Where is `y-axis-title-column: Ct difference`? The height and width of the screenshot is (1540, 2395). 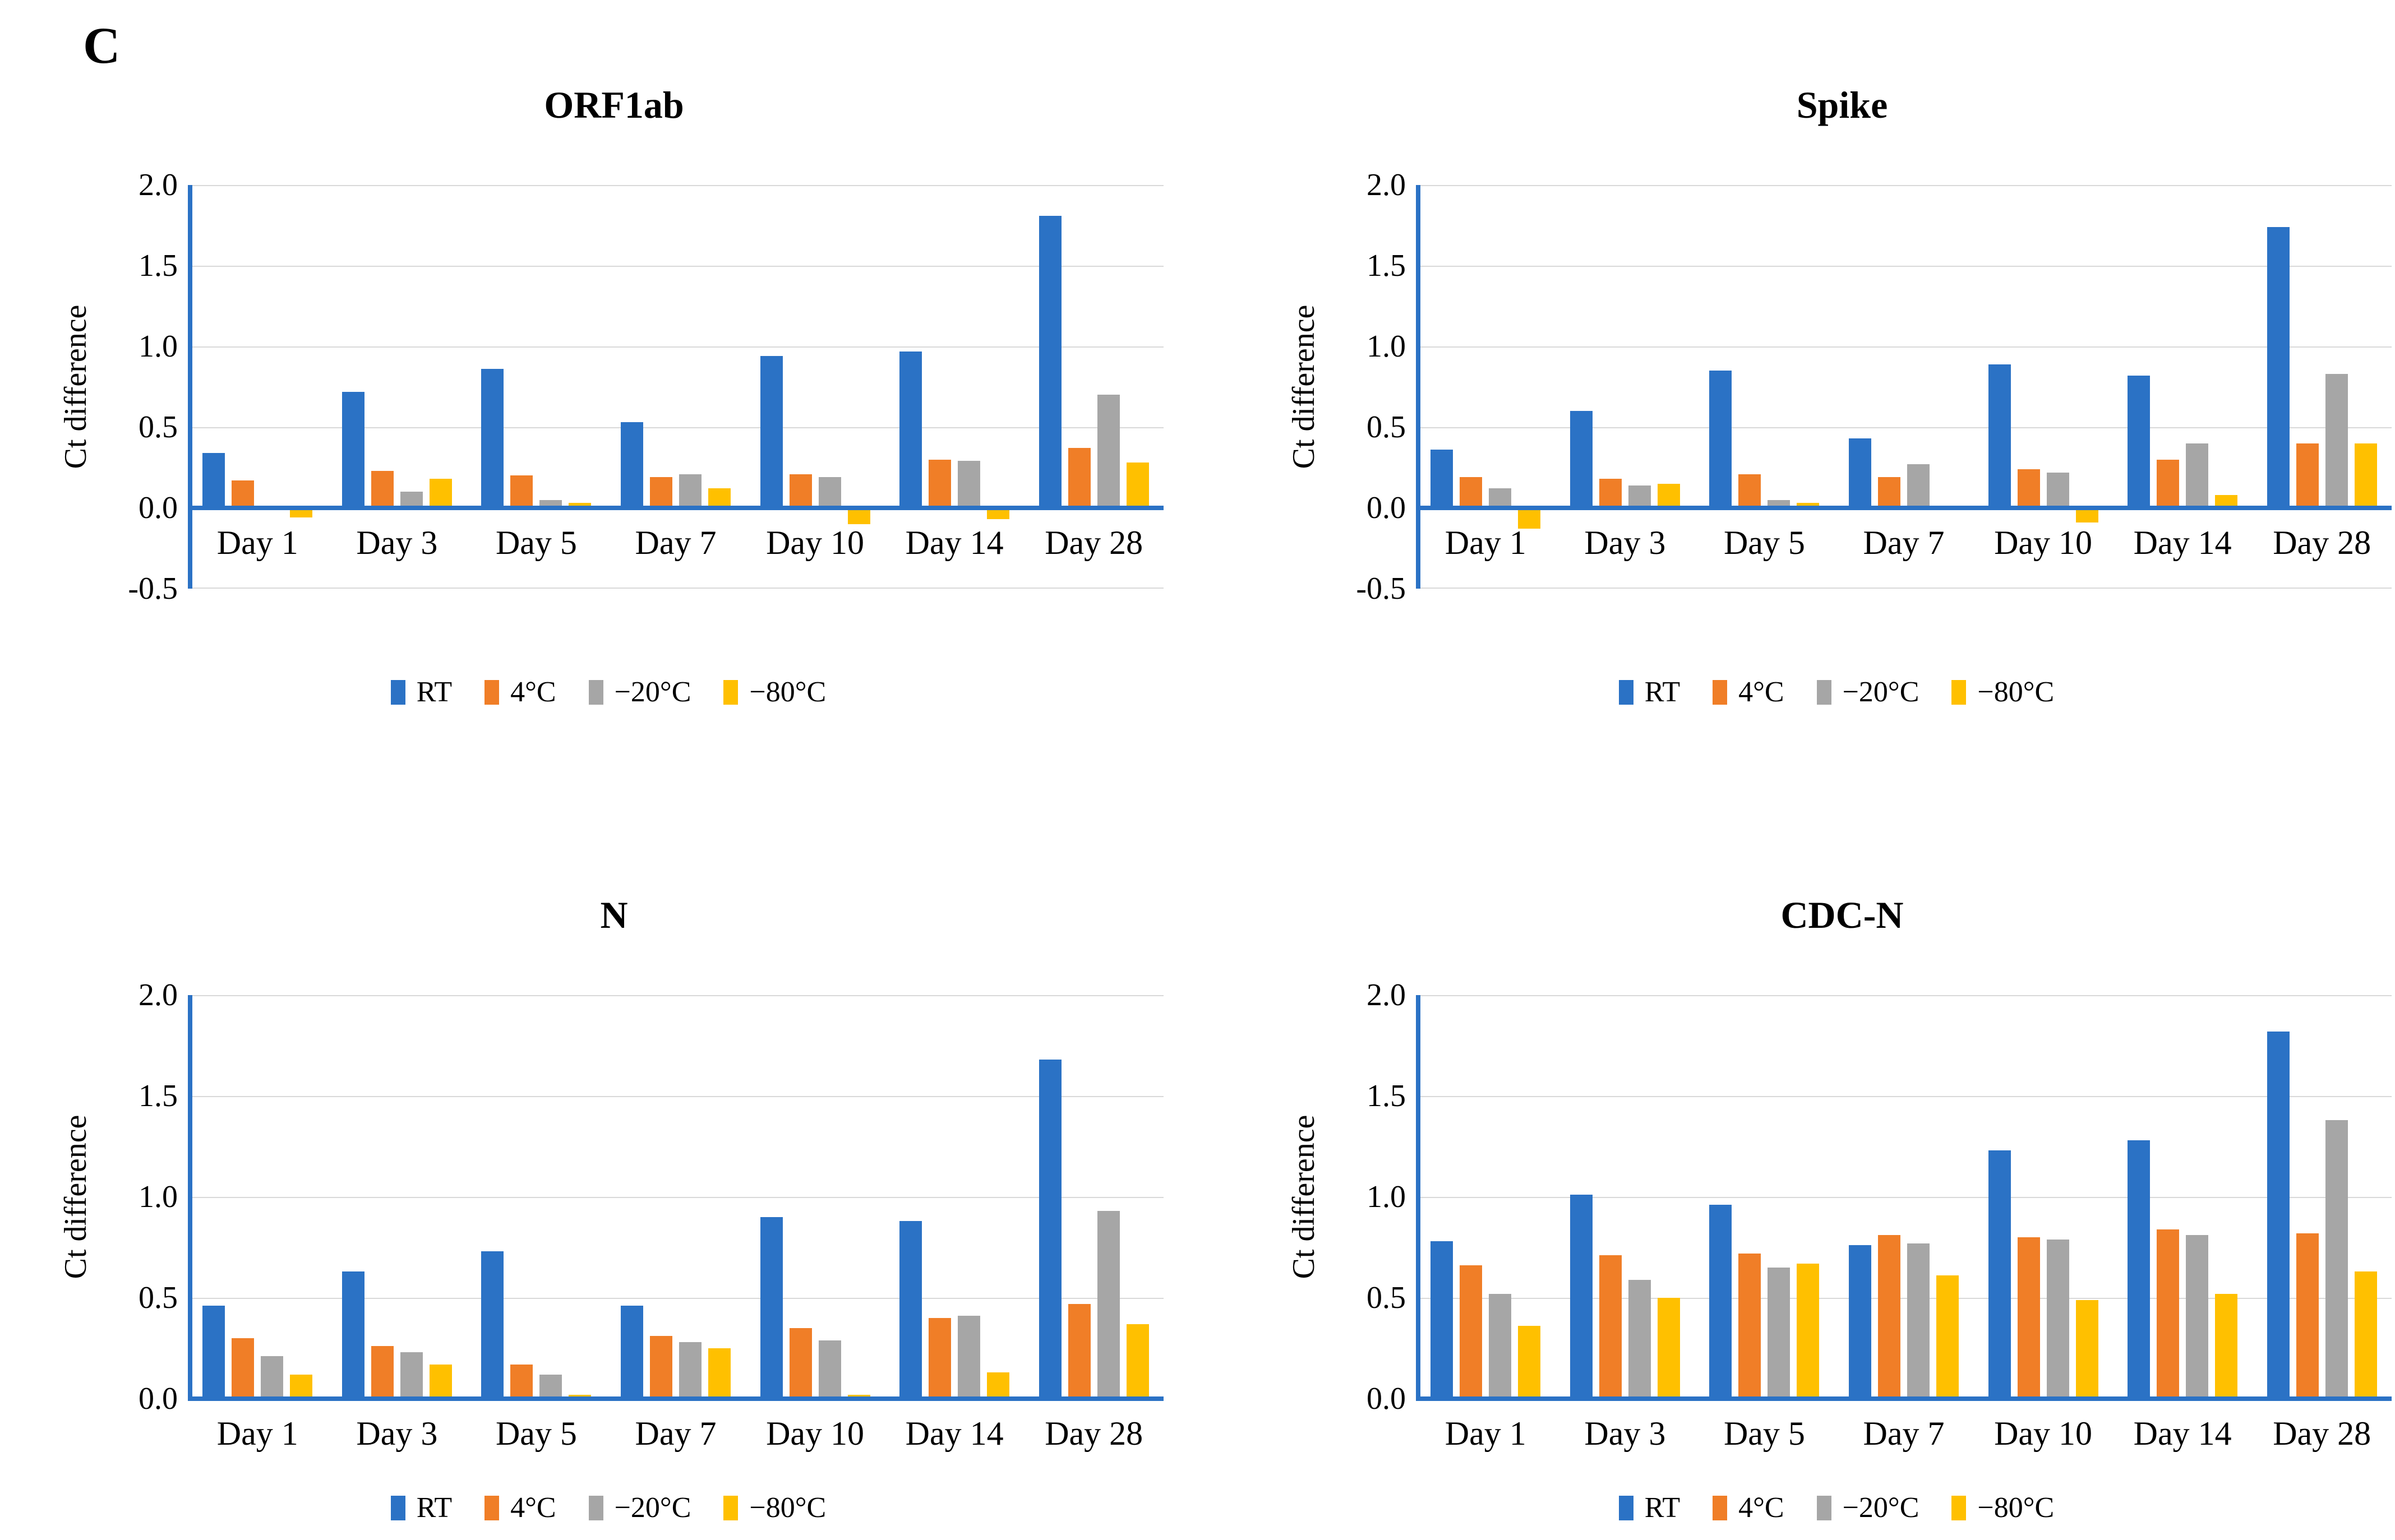 y-axis-title-column: Ct difference is located at coordinates (1304, 1197).